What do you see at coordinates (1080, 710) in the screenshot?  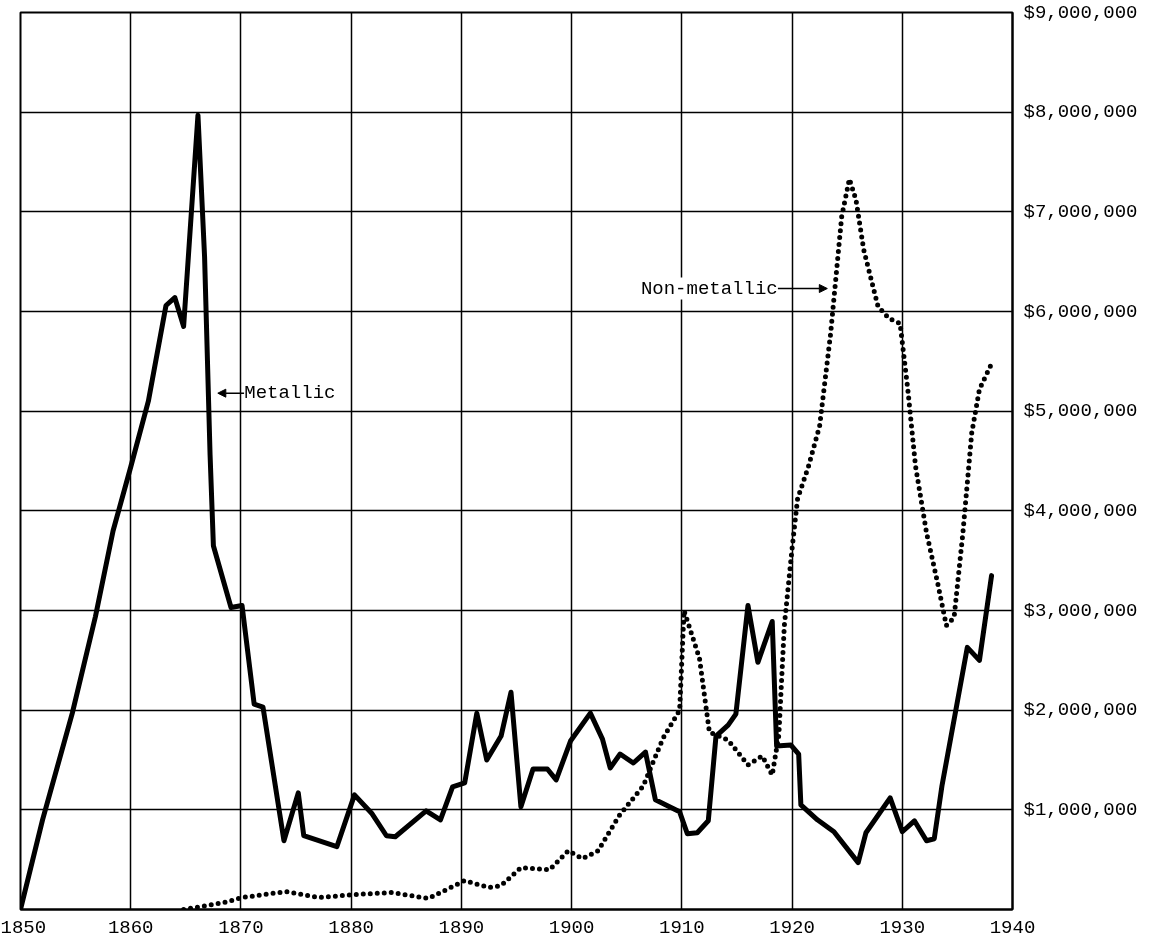 I see `y-tick-label: $2,000,000` at bounding box center [1080, 710].